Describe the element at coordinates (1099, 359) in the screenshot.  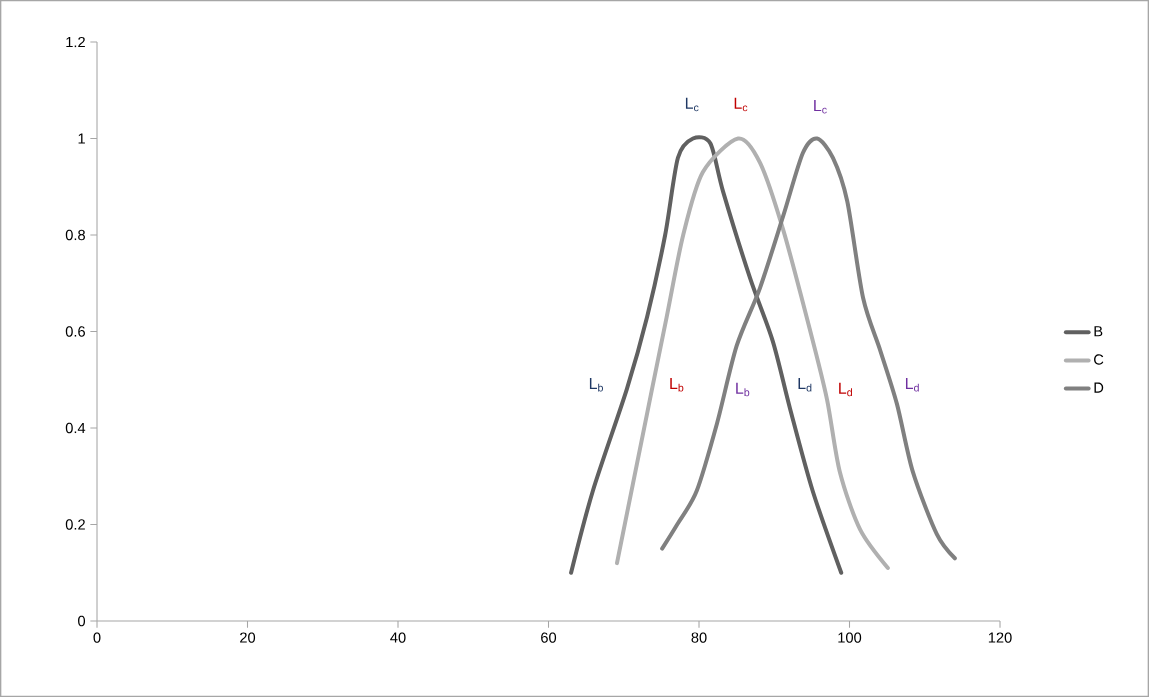
I see `legend-label: C` at that location.